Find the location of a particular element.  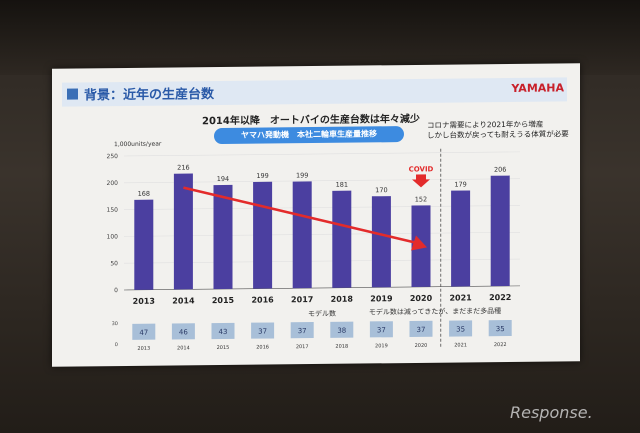

model-y-tick: 0 is located at coordinates (116, 345).